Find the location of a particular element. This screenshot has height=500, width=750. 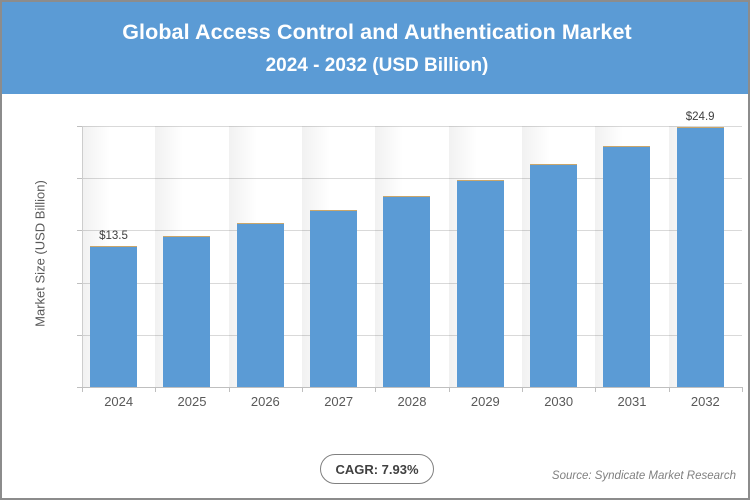

bar-slot: $24.9 is located at coordinates (705, 249).